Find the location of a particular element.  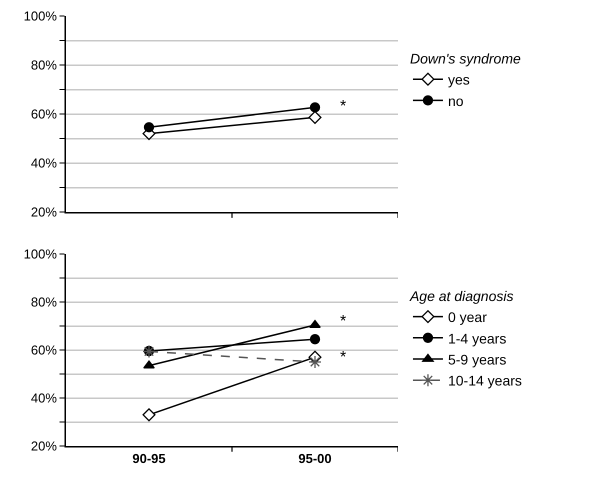

legend-label: no is located at coordinates (456, 100).